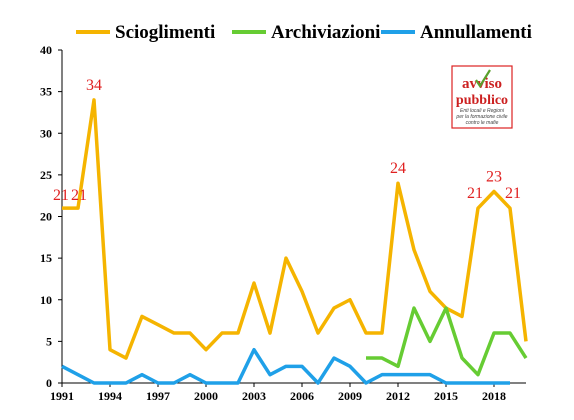 This screenshot has height=420, width=574. What do you see at coordinates (494, 396) in the screenshot?
I see `x-tick-label: 2018` at bounding box center [494, 396].